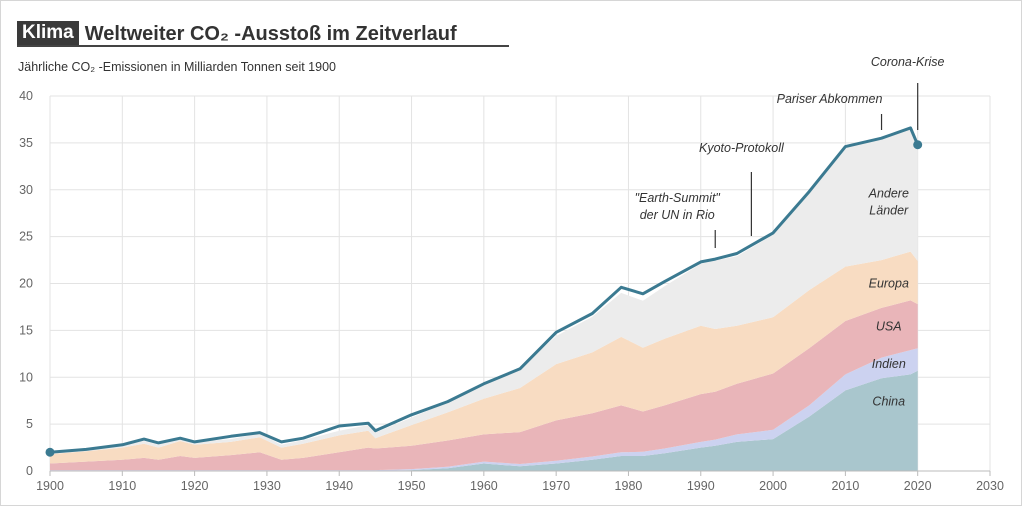 This screenshot has height=508, width=1024. Describe the element at coordinates (50, 486) in the screenshot. I see `x-tick-label-1900: 1900` at that location.